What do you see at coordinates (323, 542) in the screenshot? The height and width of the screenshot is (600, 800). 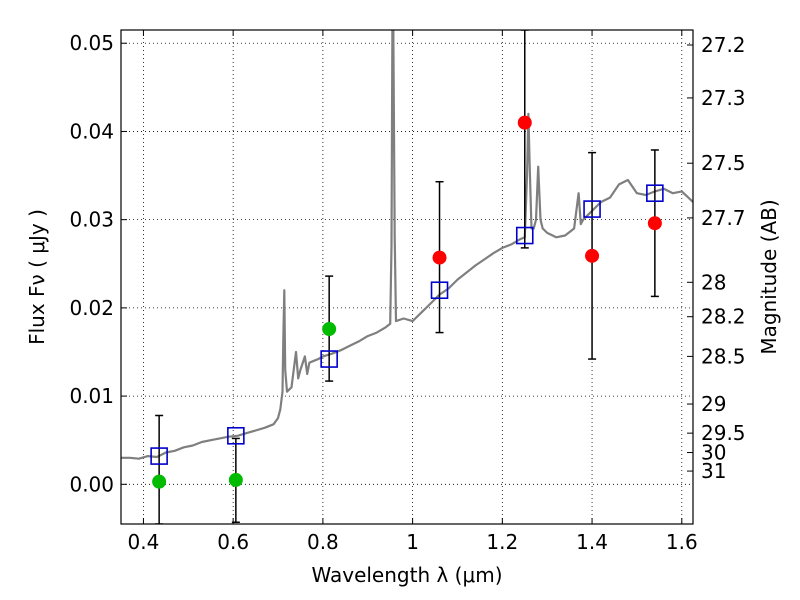 I see `x-tick-label: 0.8` at bounding box center [323, 542].